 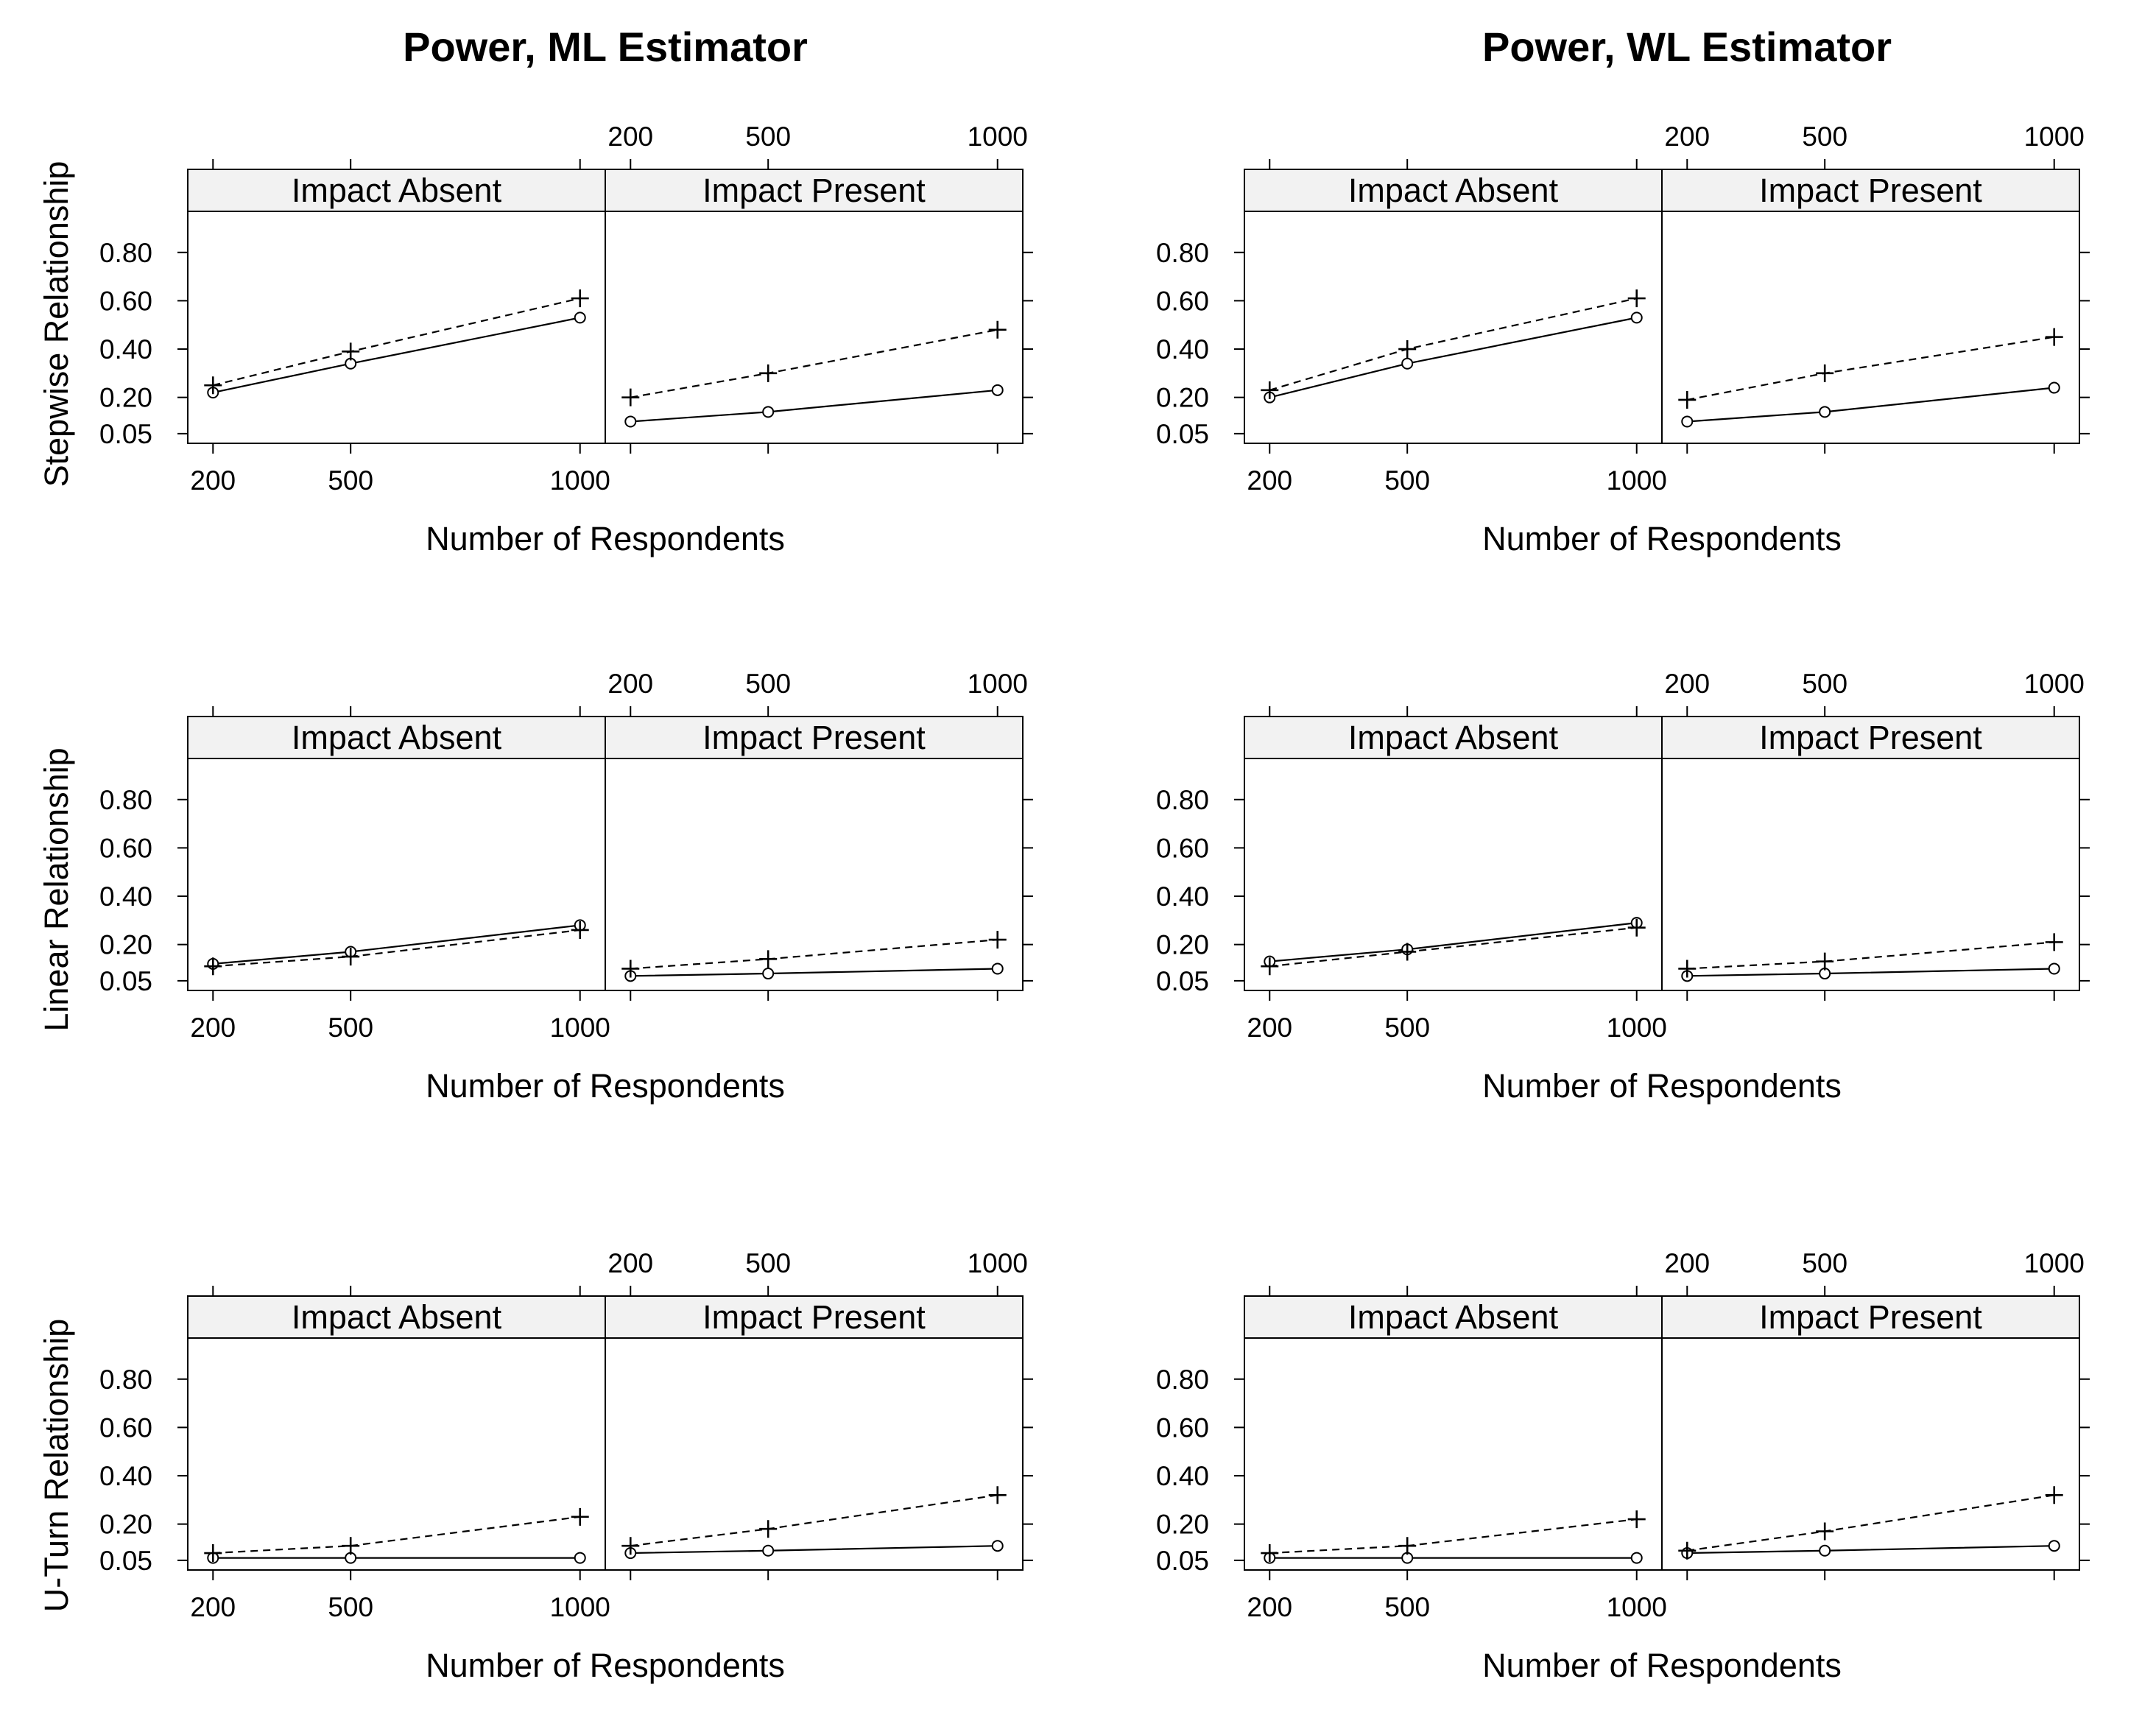 I want to click on y-tick-label: 0.60, so click(x=125, y=301).